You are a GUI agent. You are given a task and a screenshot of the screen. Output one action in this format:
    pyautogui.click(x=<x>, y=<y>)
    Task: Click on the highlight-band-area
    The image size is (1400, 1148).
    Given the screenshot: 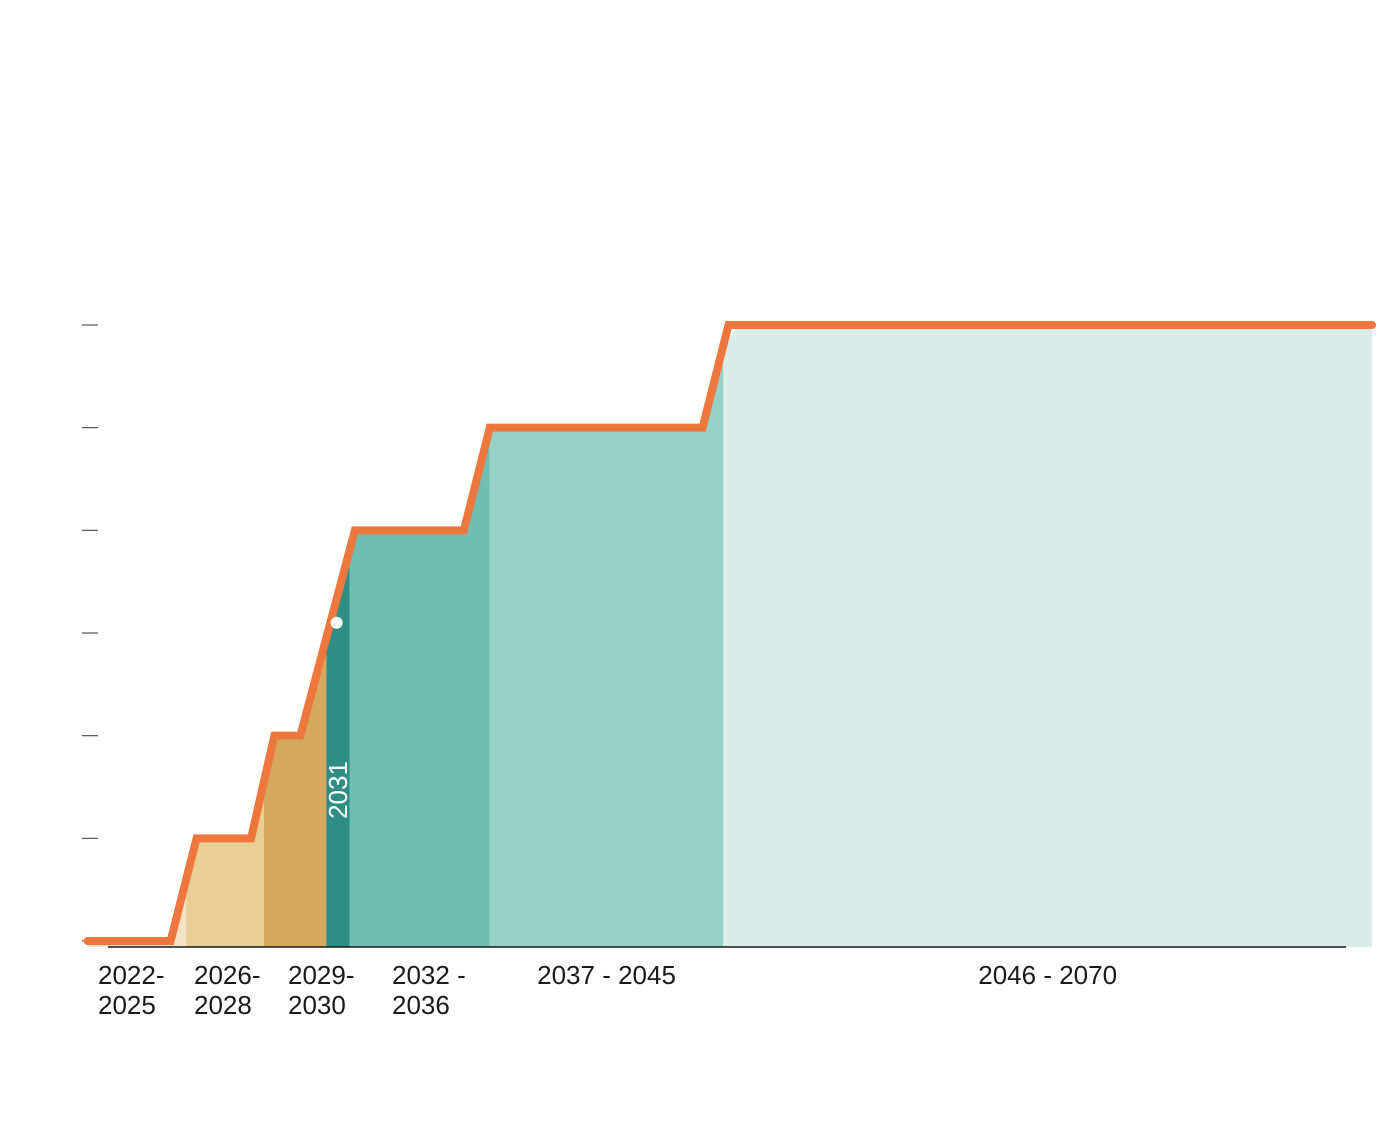 What is the action you would take?
    pyautogui.click(x=338, y=748)
    